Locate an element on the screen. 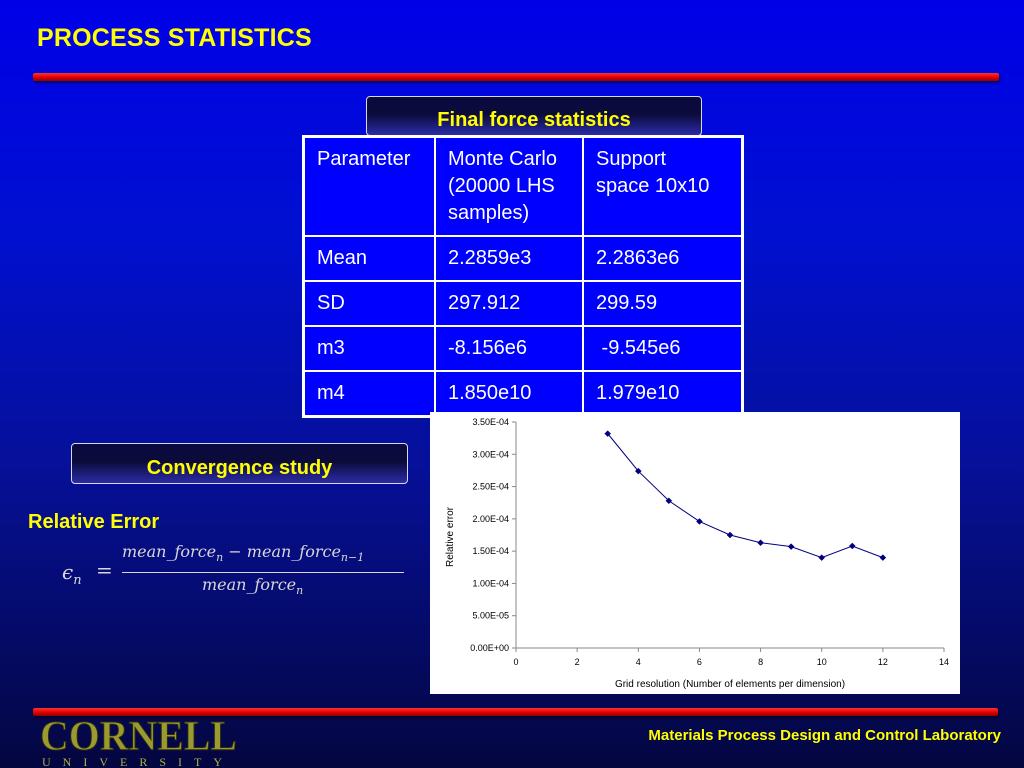 Image resolution: width=1024 pixels, height=768 pixels. final-force-stats-heading: Final force statistics is located at coordinates (534, 116).